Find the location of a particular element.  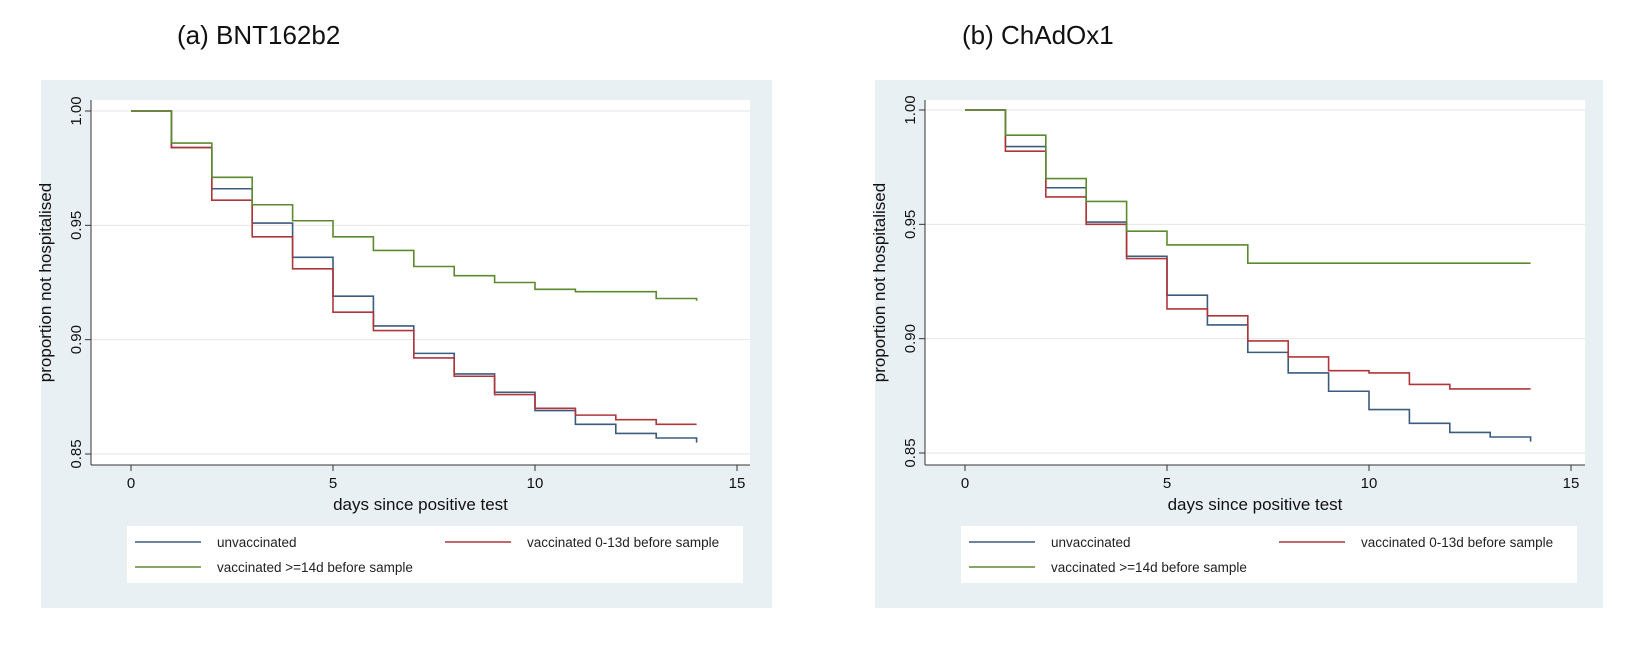

x-tick-label-0-3: 15 is located at coordinates (737, 483).